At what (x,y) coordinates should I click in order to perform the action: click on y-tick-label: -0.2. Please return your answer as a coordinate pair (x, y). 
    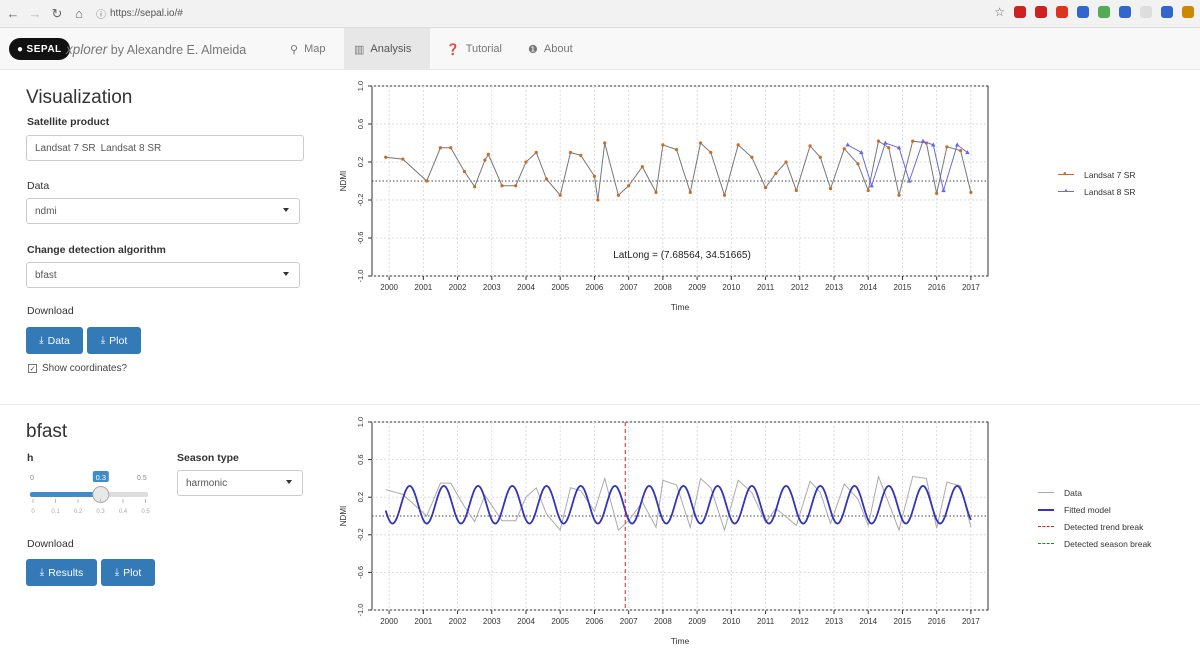
    Looking at the image, I should click on (360, 534).